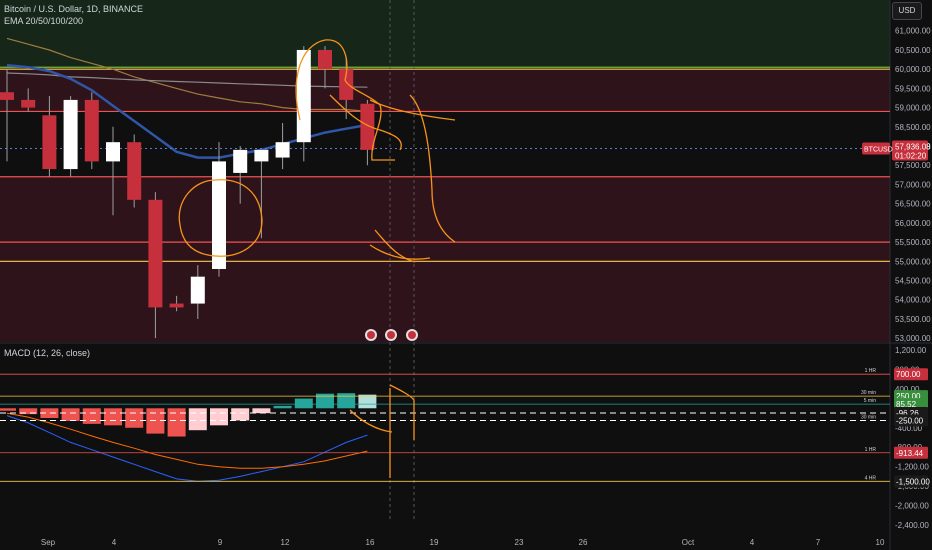 This screenshot has height=550, width=932. I want to click on symbol-badge, so click(876, 148).